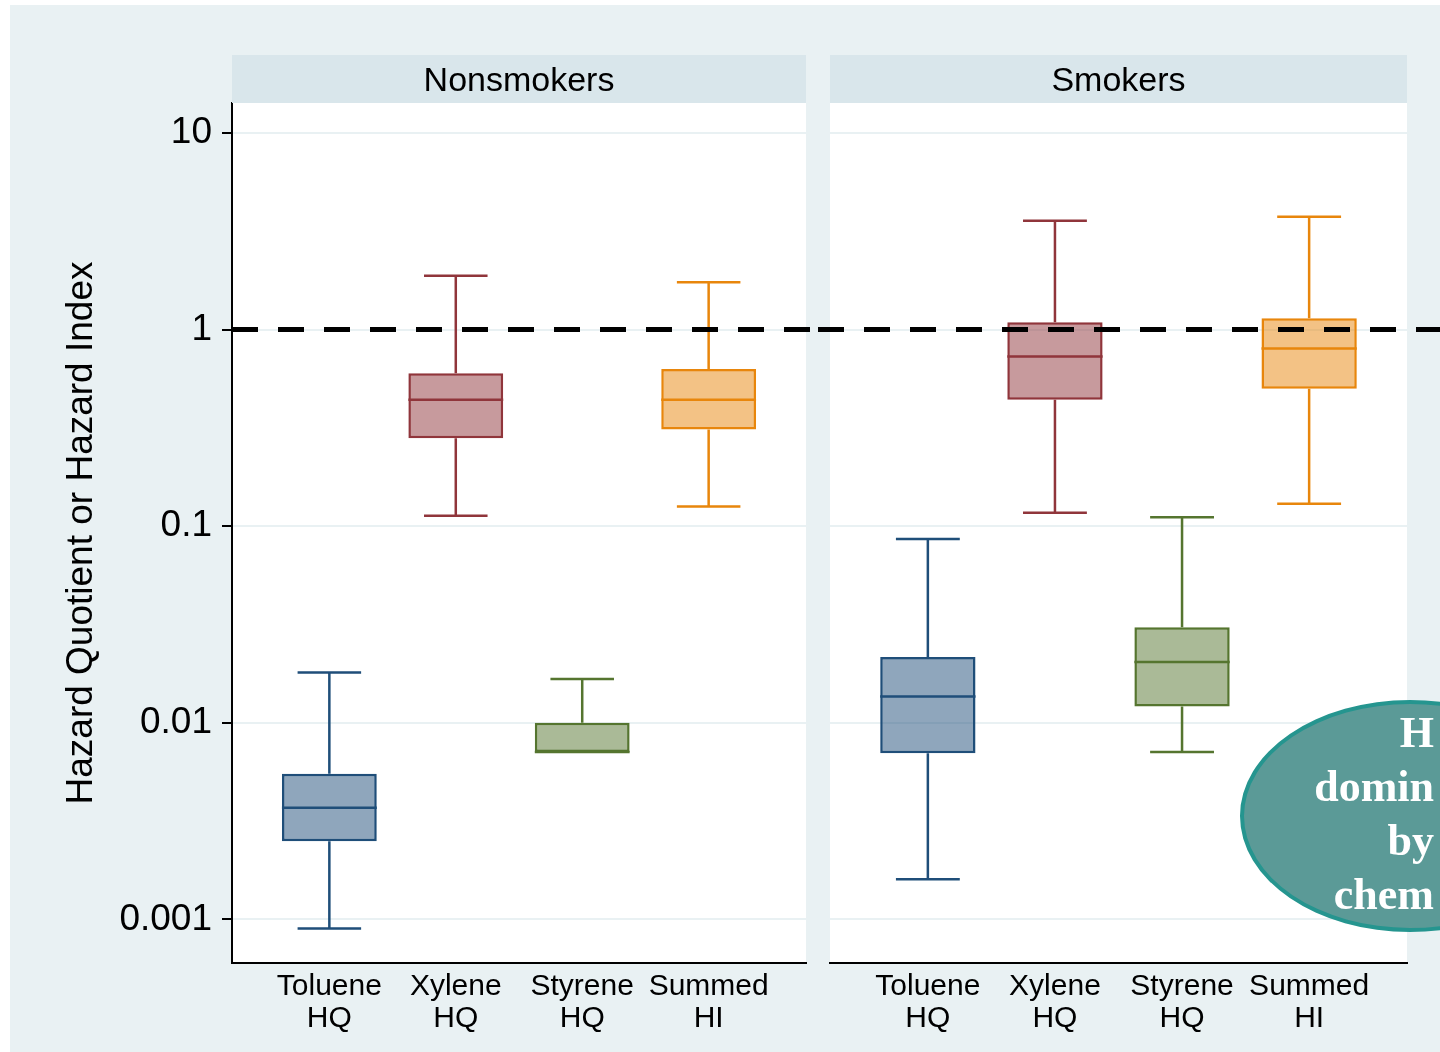 The width and height of the screenshot is (1440, 1052). I want to click on annotation: H domin by chem, so click(1373, 814).